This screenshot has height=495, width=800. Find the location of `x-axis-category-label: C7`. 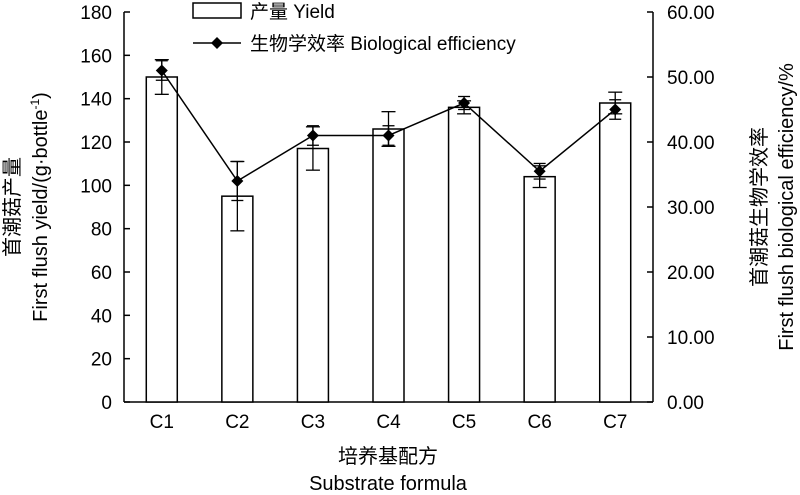

x-axis-category-label: C7 is located at coordinates (615, 422).